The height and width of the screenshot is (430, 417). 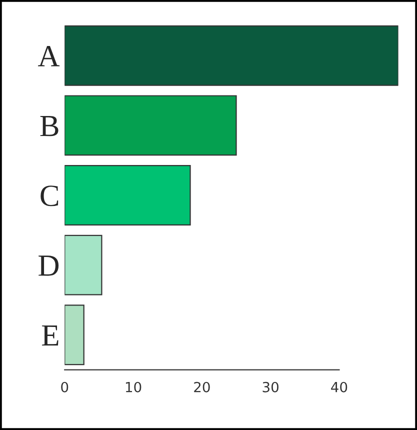 What do you see at coordinates (50, 335) in the screenshot?
I see `y-tick-label: E` at bounding box center [50, 335].